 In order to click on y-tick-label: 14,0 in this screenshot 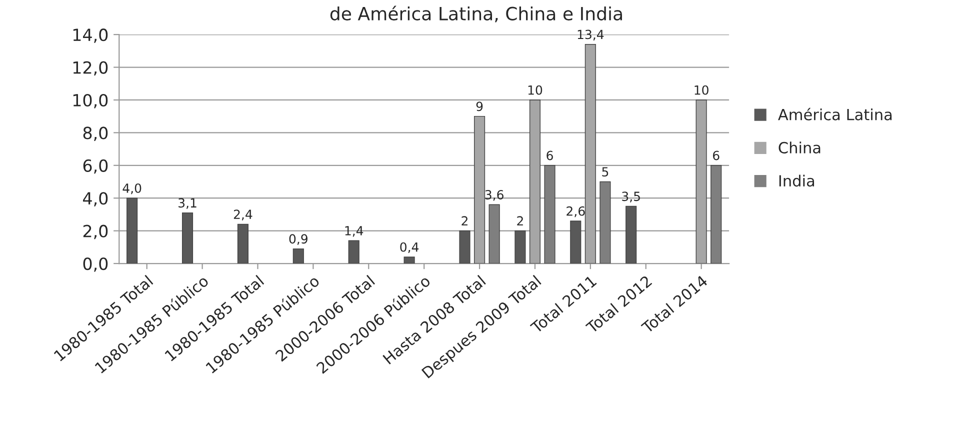, I will do `click(90, 35)`.